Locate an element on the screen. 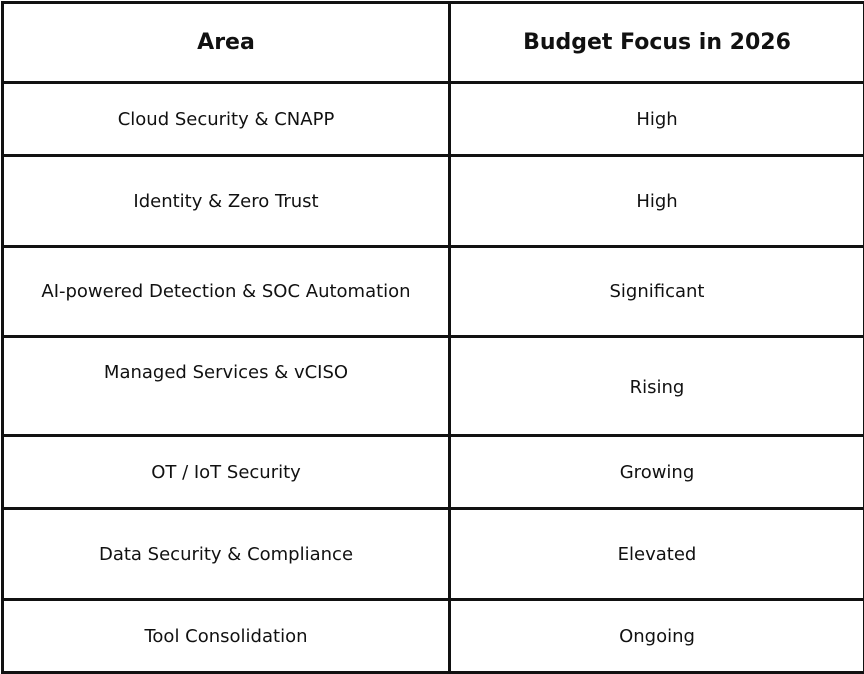 This screenshot has width=864, height=674. area-cell: OT / IoT Security is located at coordinates (226, 472).